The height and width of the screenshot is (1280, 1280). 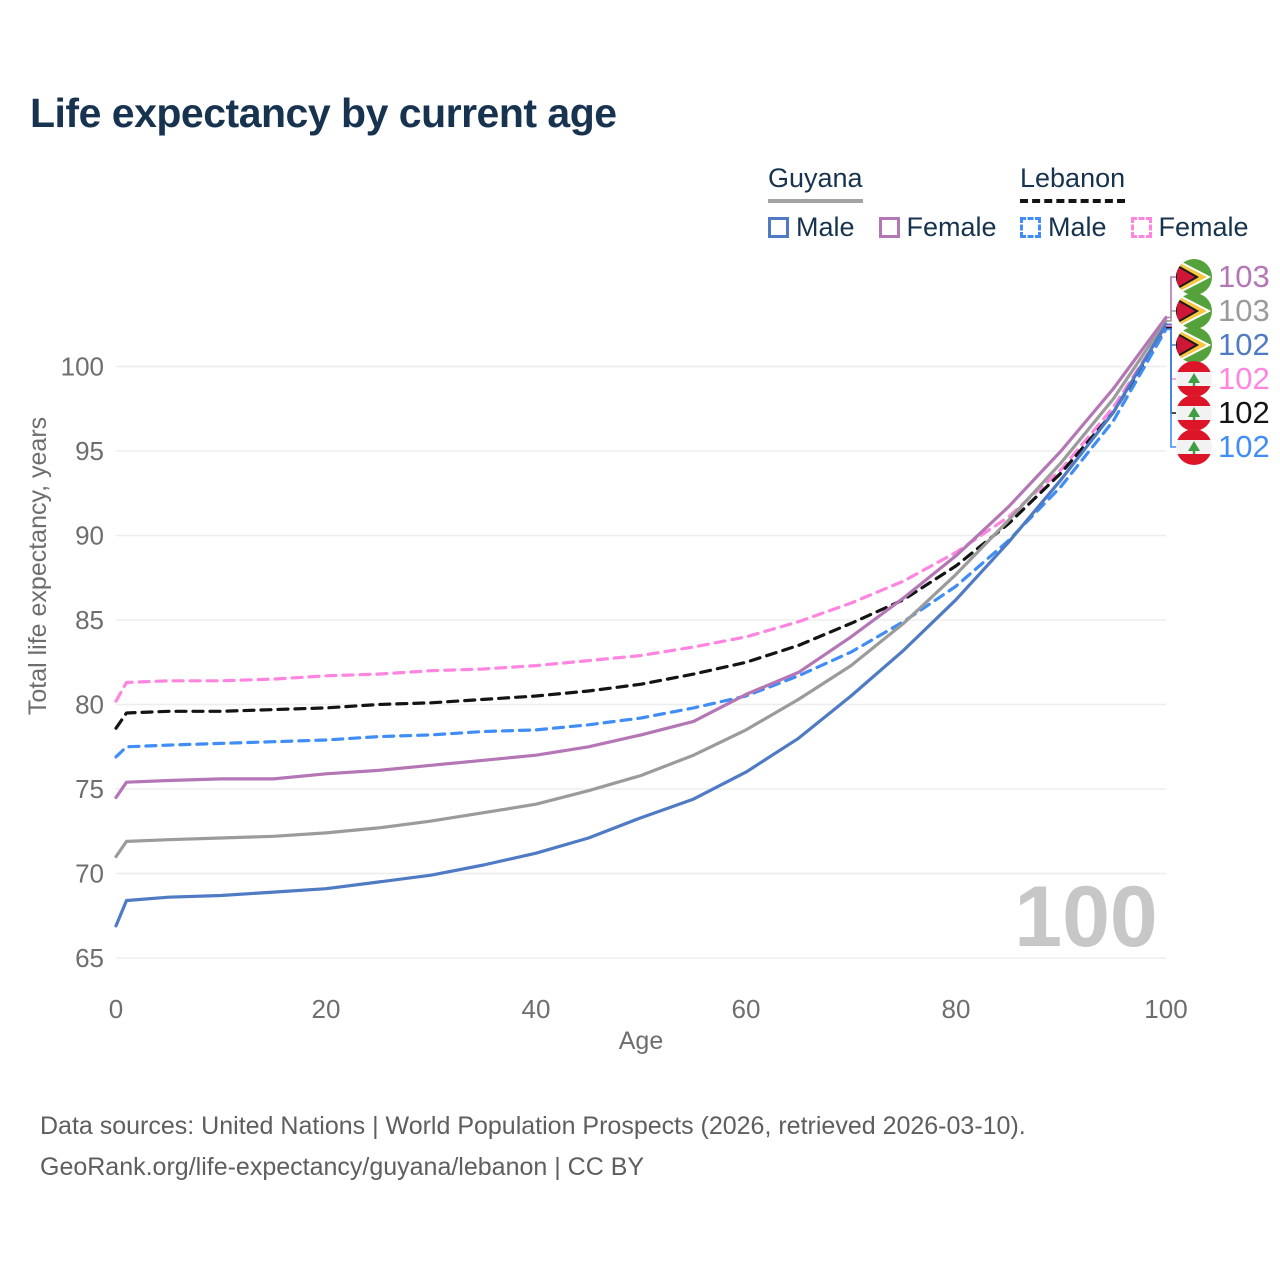 I want to click on leader-line-lebanon-male, so click(x=1171, y=388).